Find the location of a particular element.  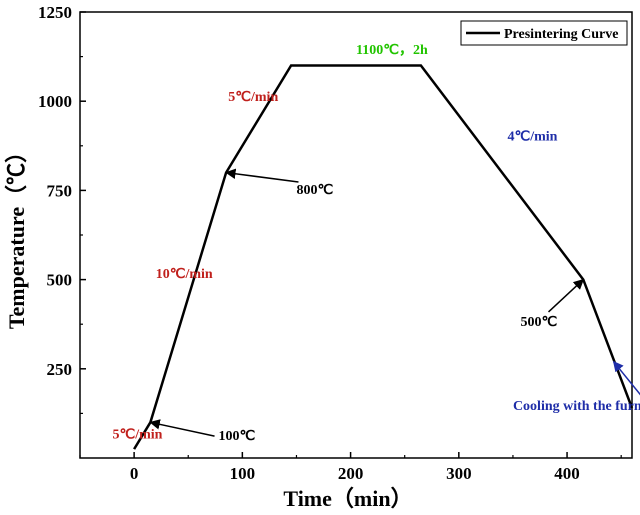

y-axis-title: Temperature（℃） is located at coordinates (16, 235).